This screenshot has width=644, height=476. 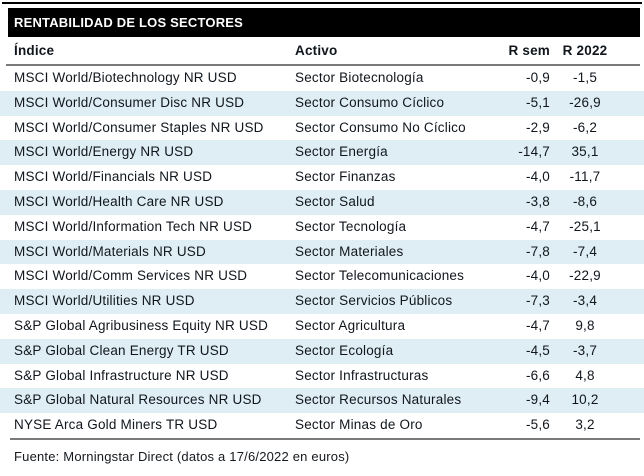 I want to click on column-header-r-sem: R sem, so click(x=529, y=50).